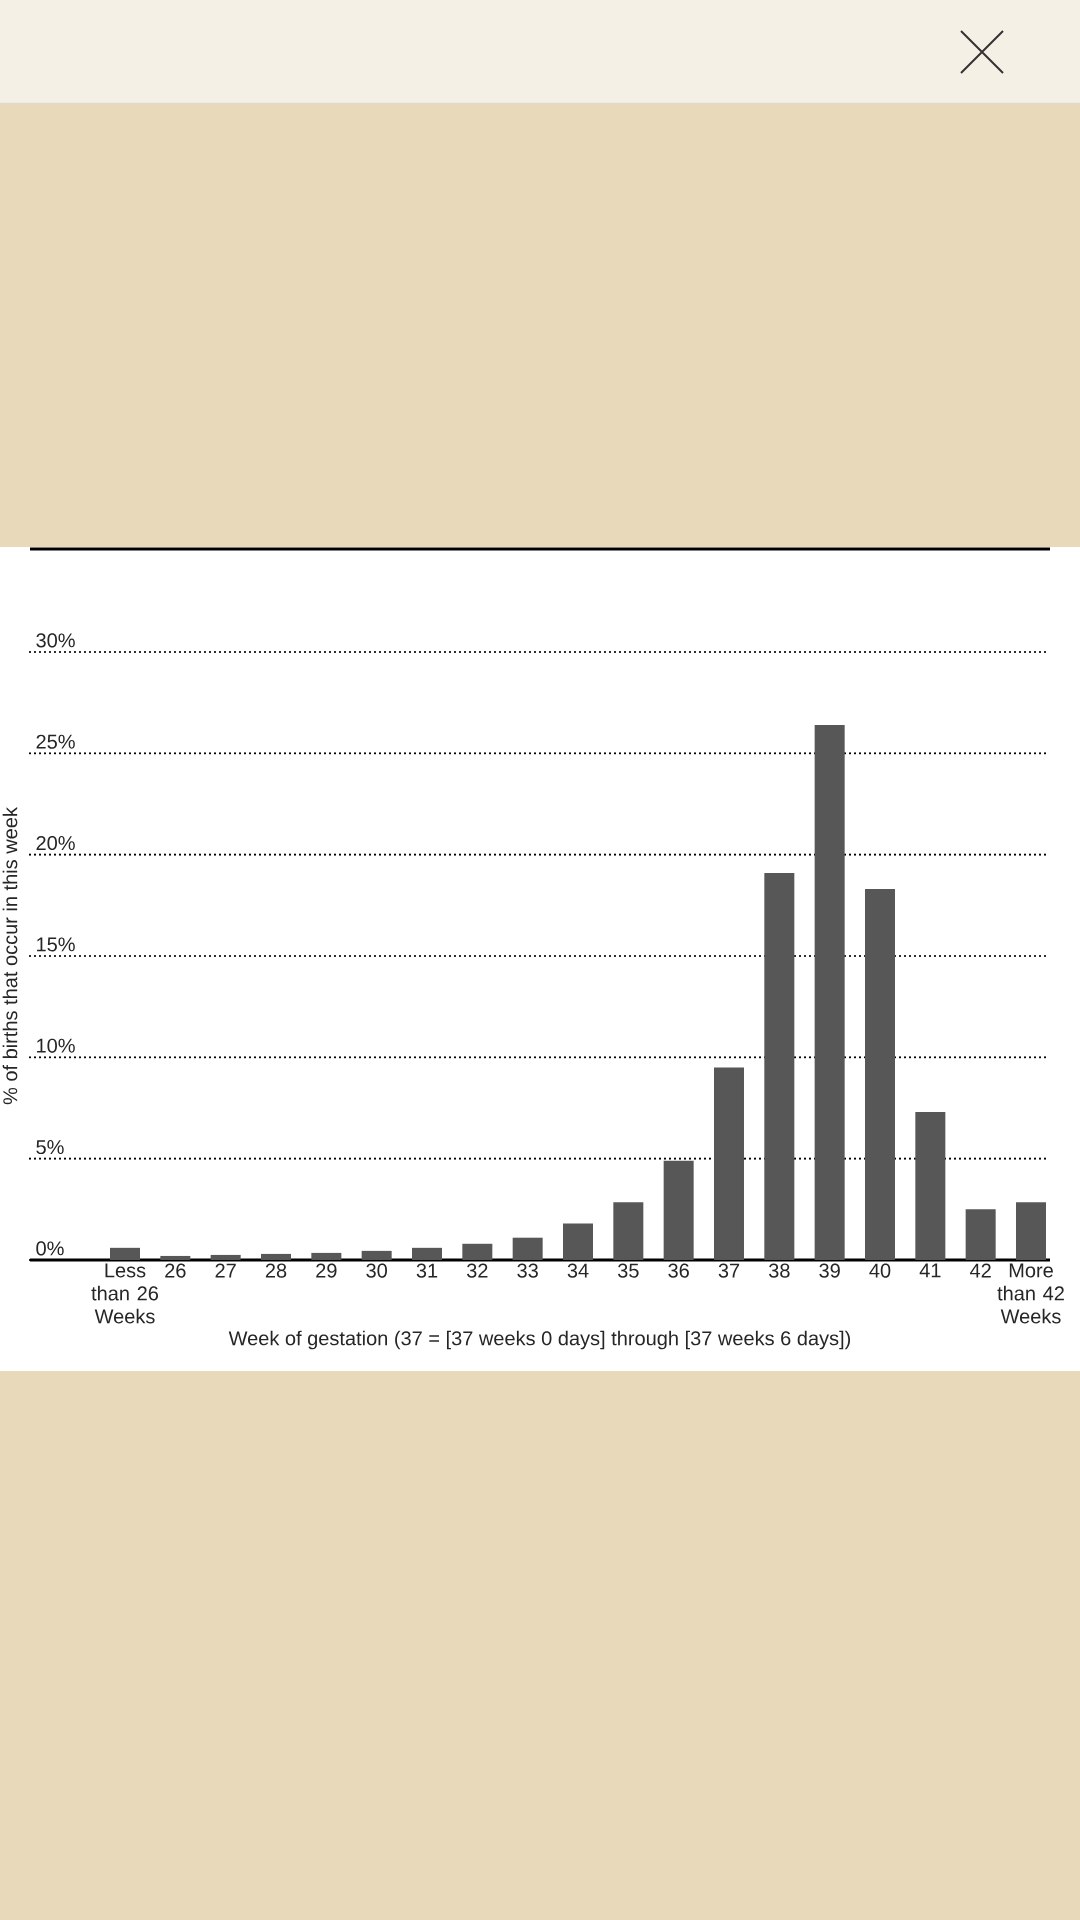  I want to click on x-tick-label: 41, so click(930, 1270).